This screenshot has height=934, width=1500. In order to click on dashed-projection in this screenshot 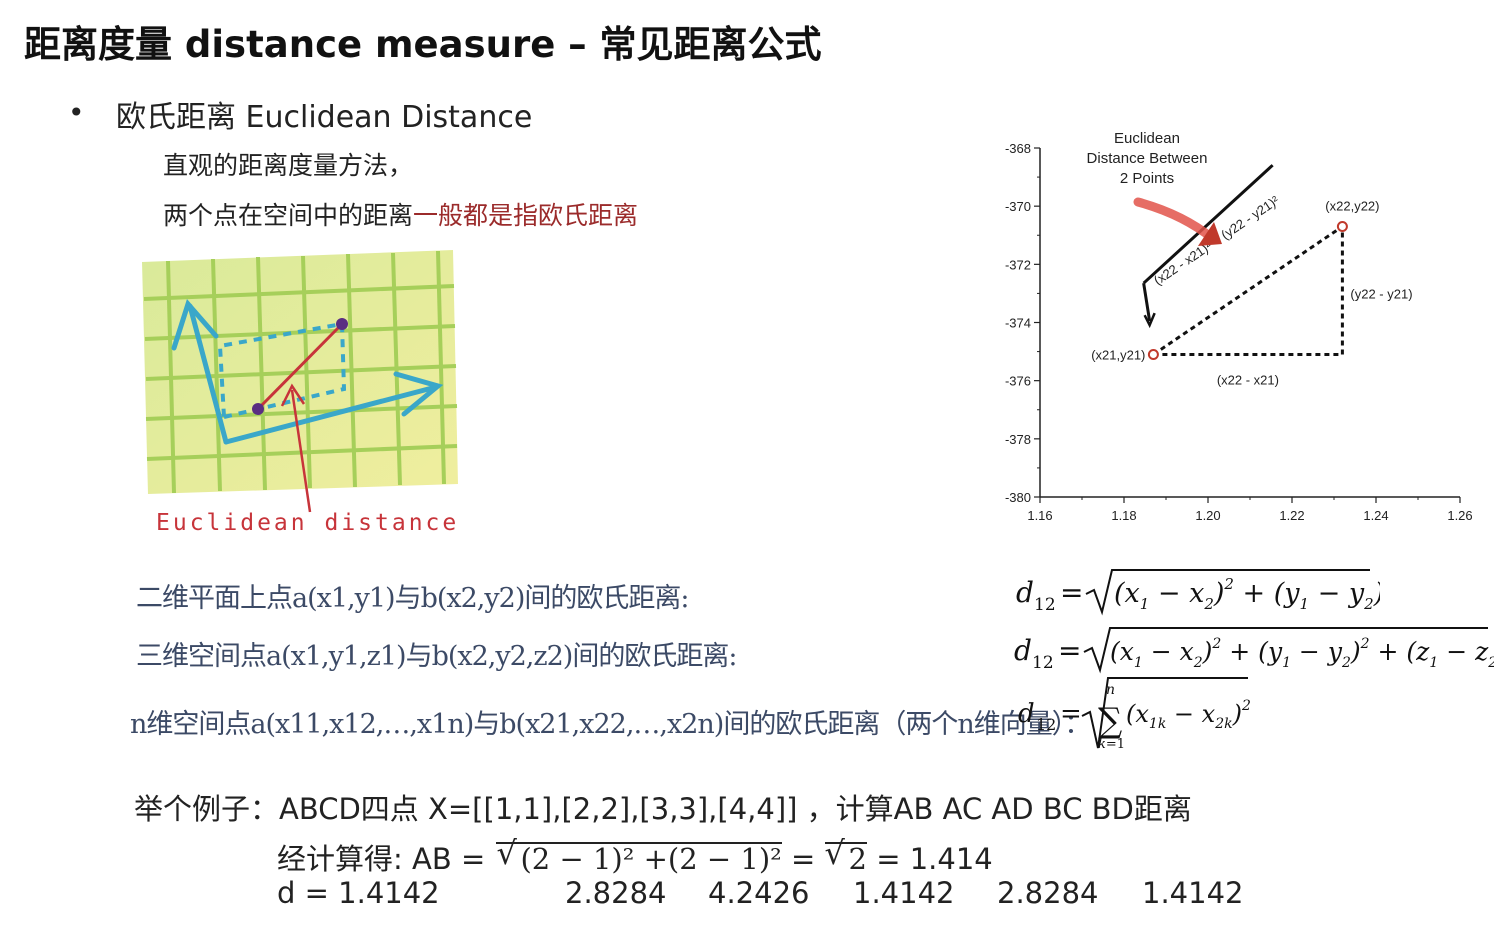, I will do `click(282, 370)`.